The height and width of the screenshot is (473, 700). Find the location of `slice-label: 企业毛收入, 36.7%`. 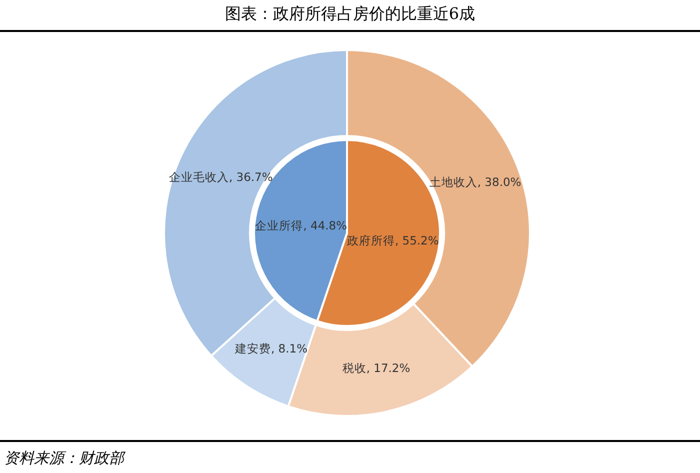

slice-label: 企业毛收入, 36.7% is located at coordinates (220, 177).